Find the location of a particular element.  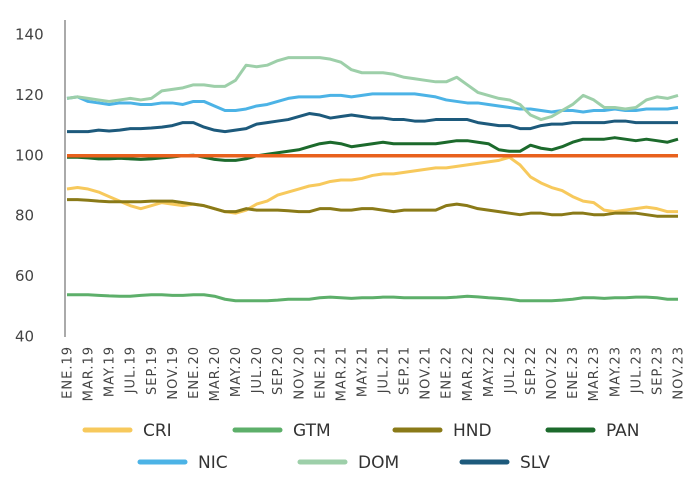

x-tick-label: NOV.21 is located at coordinates (426, 373).